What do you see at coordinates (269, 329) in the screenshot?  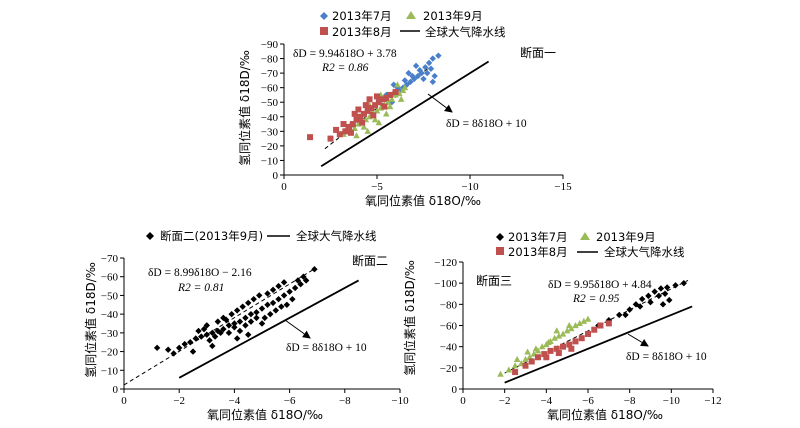 I see `p2-gmwl-line` at bounding box center [269, 329].